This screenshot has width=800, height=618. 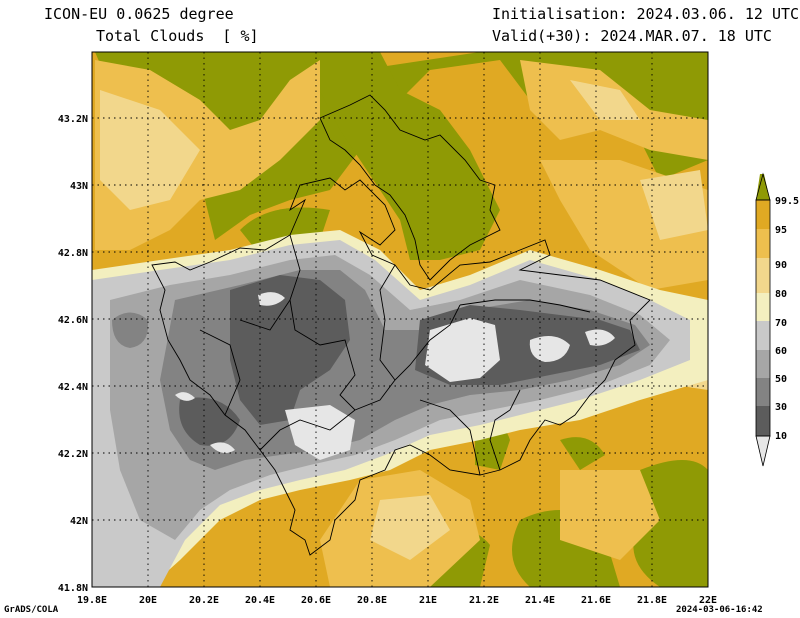 I want to click on x-tick-label: 20E, so click(x=148, y=600).